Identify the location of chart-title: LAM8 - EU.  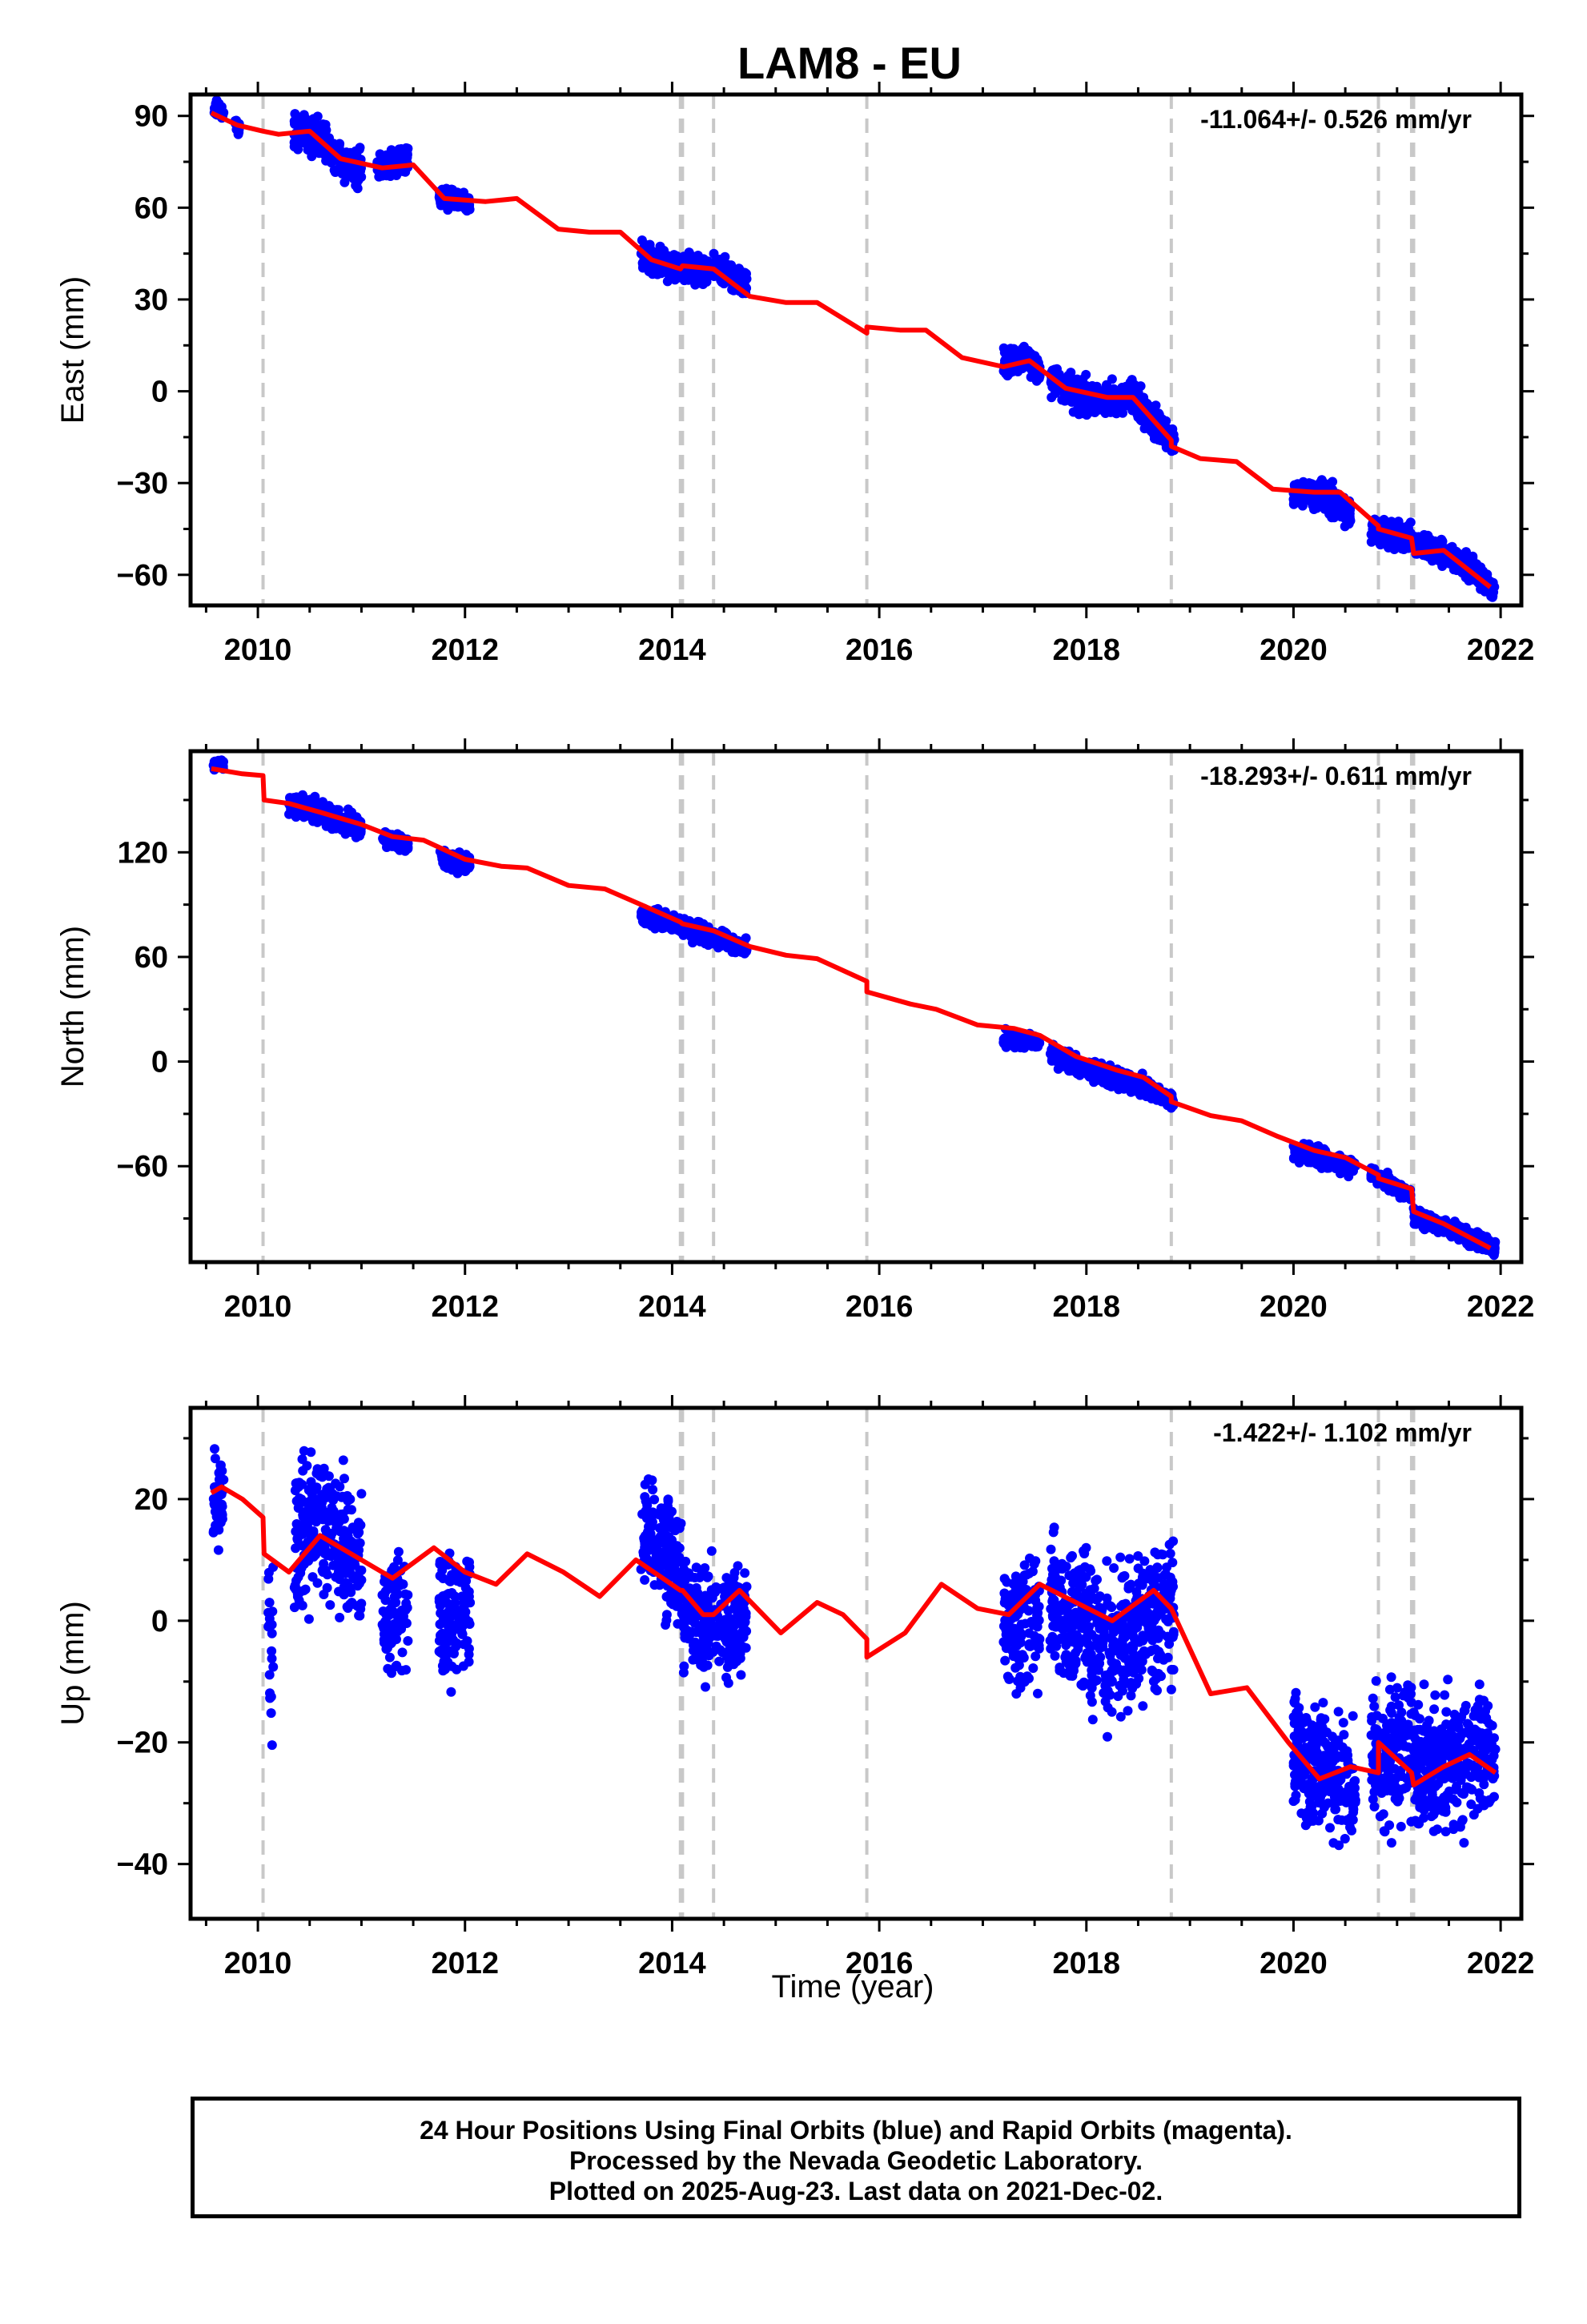
(850, 63).